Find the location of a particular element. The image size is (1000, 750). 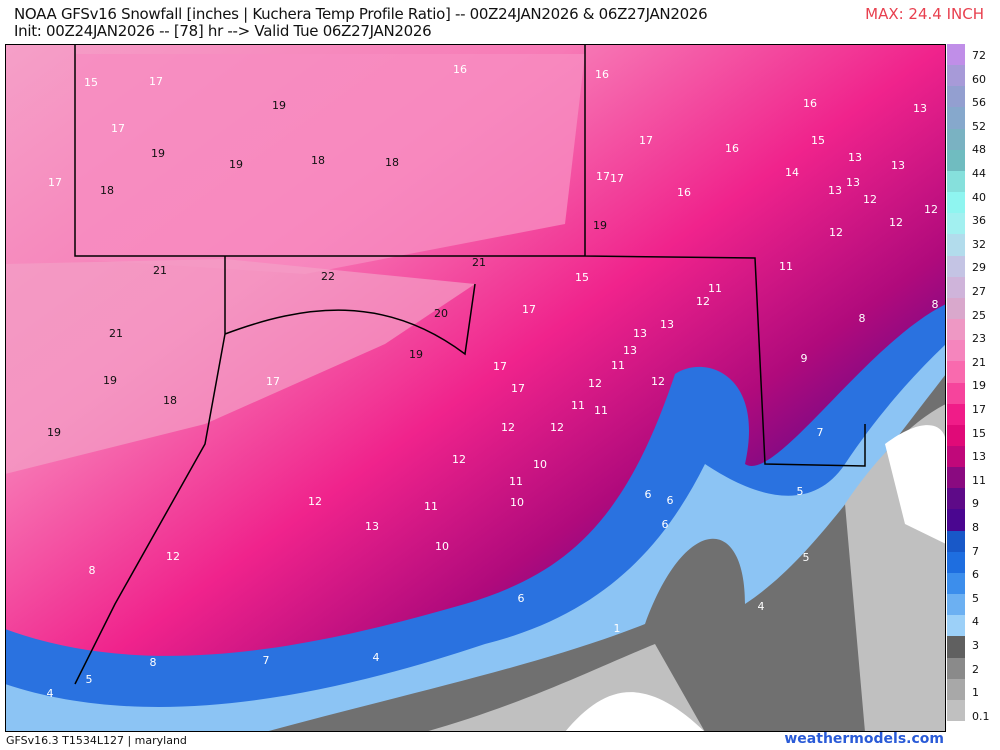

snowfall-value-label: 22 is located at coordinates (328, 276).